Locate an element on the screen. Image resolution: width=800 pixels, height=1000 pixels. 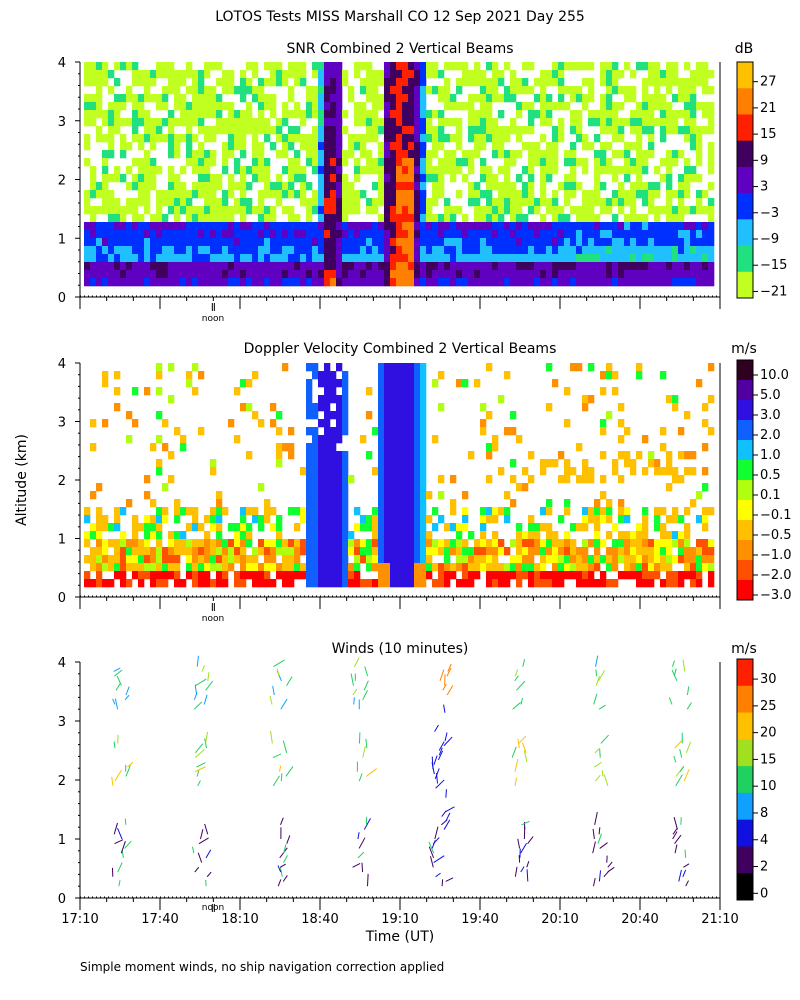
colorbar-swatch is located at coordinates (745, 780).